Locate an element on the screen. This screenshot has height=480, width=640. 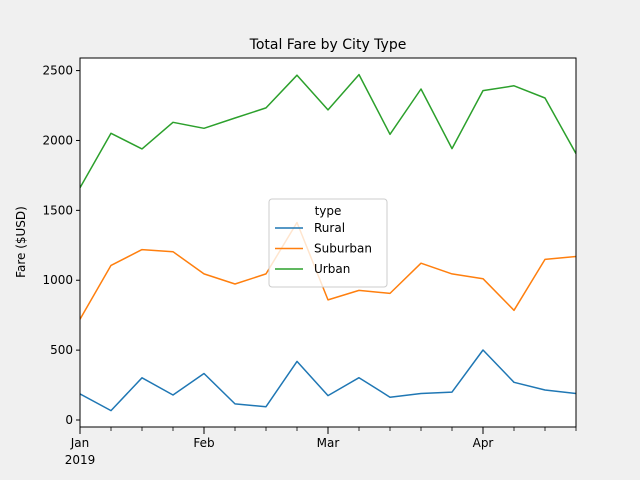
x-tick-label: Jan is located at coordinates (80, 443).